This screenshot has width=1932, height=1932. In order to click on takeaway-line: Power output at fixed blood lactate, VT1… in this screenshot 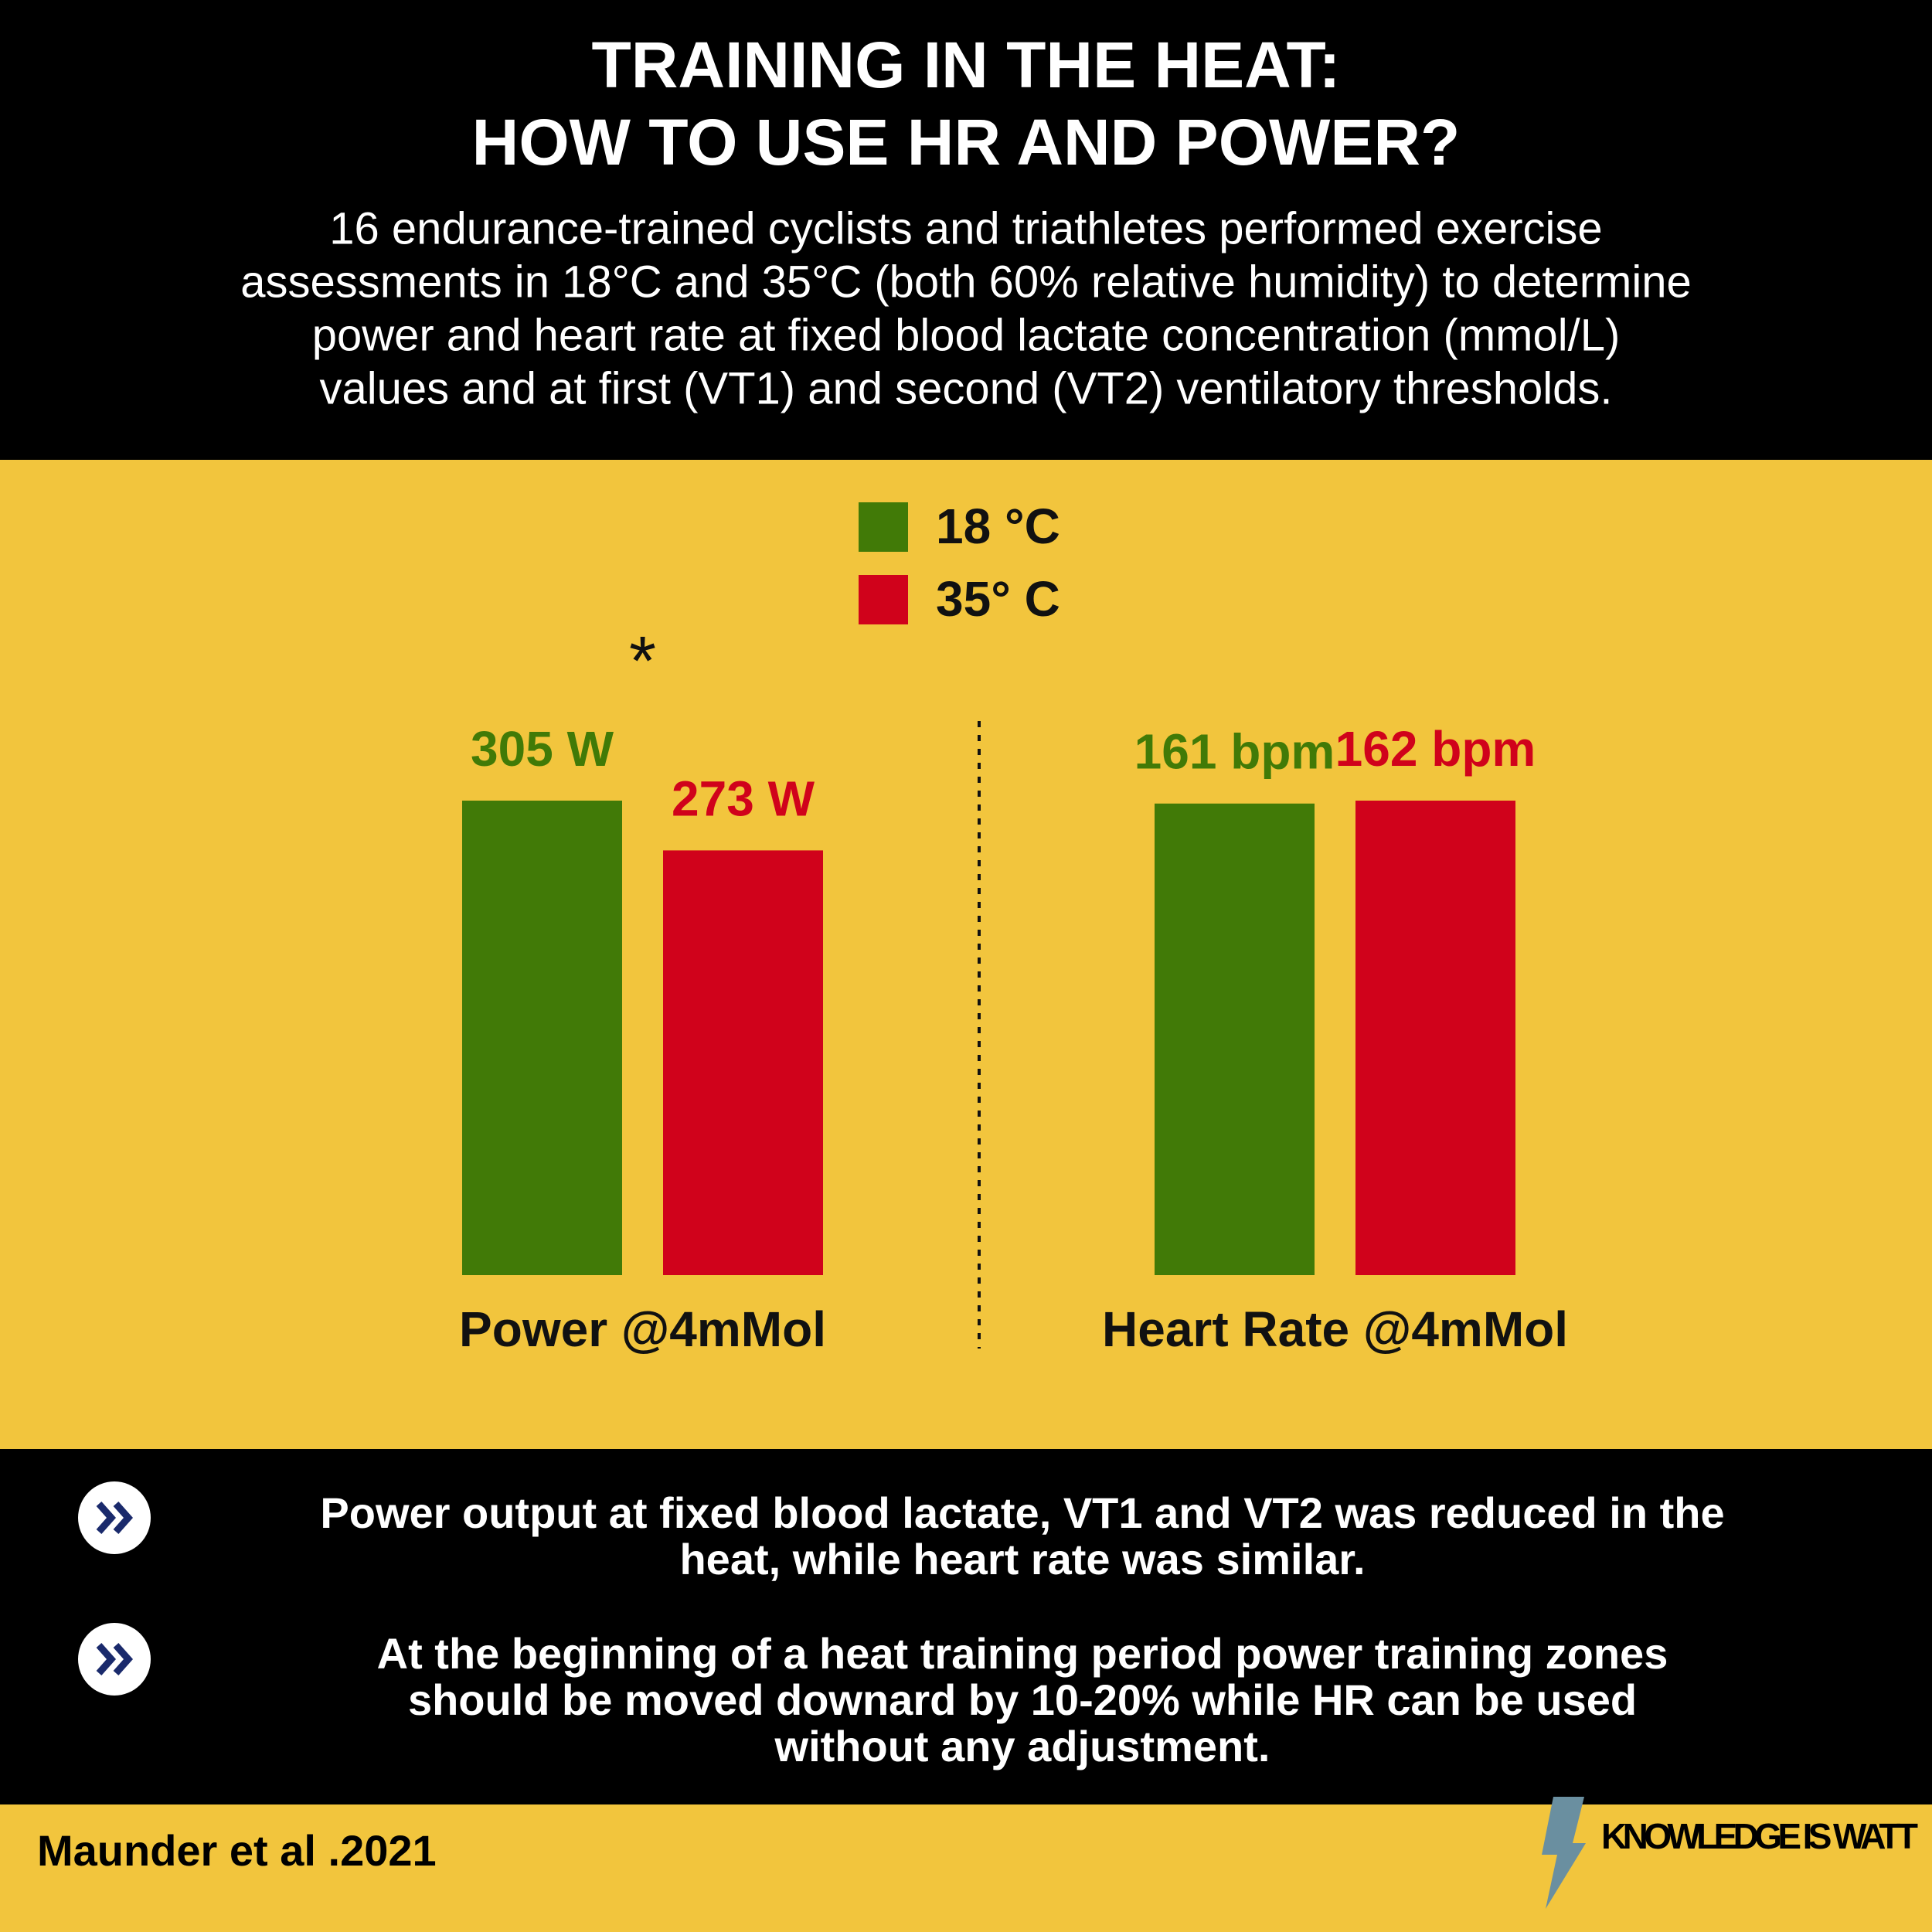, I will do `click(1022, 1512)`.